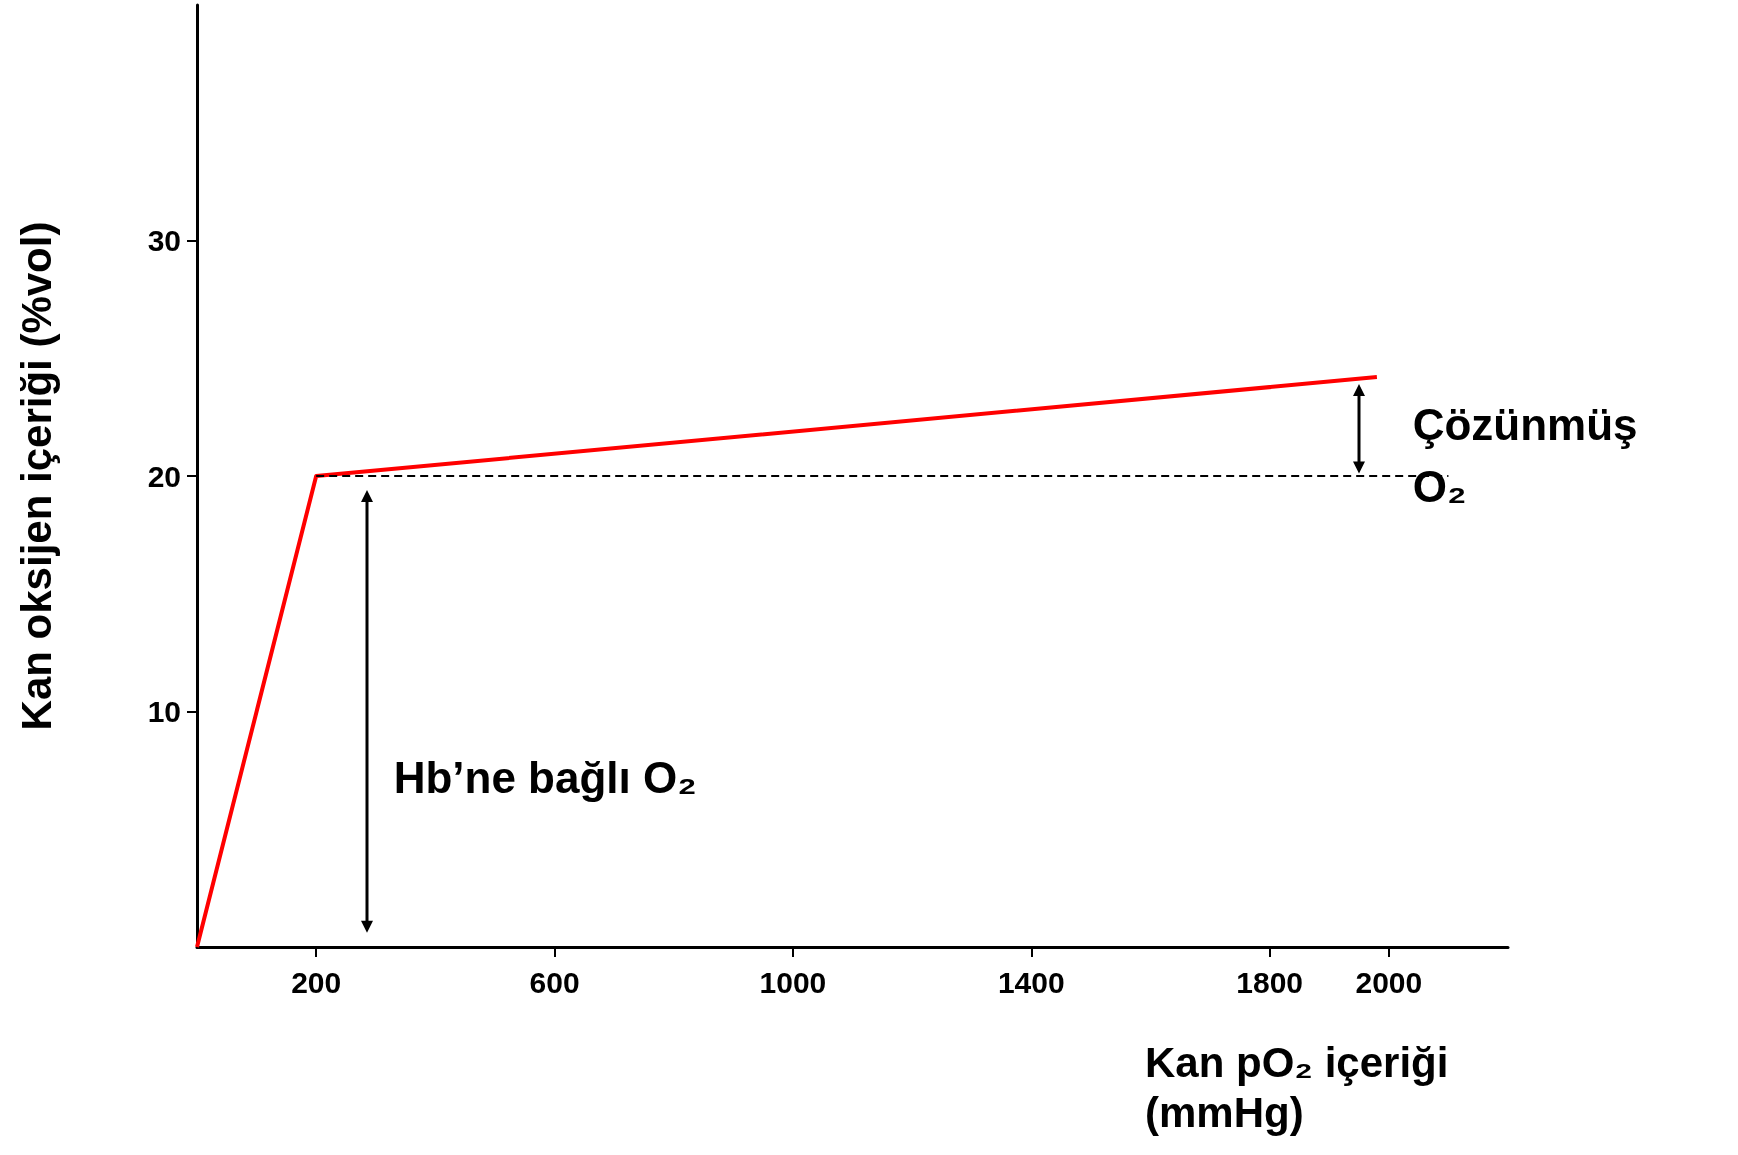 Image resolution: width=1738 pixels, height=1155 pixels. I want to click on y-axis-title: Kan oksijen içeriği (%vol), so click(36, 476).